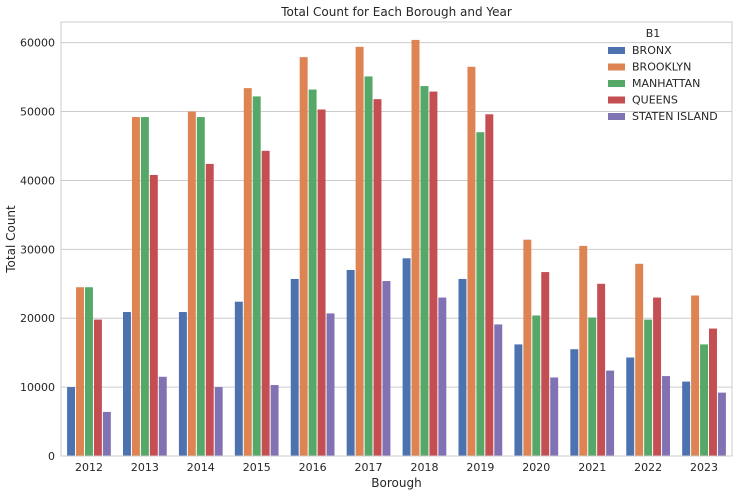 This screenshot has height=496, width=738. What do you see at coordinates (303, 257) in the screenshot?
I see `bar-brooklyn-2016` at bounding box center [303, 257].